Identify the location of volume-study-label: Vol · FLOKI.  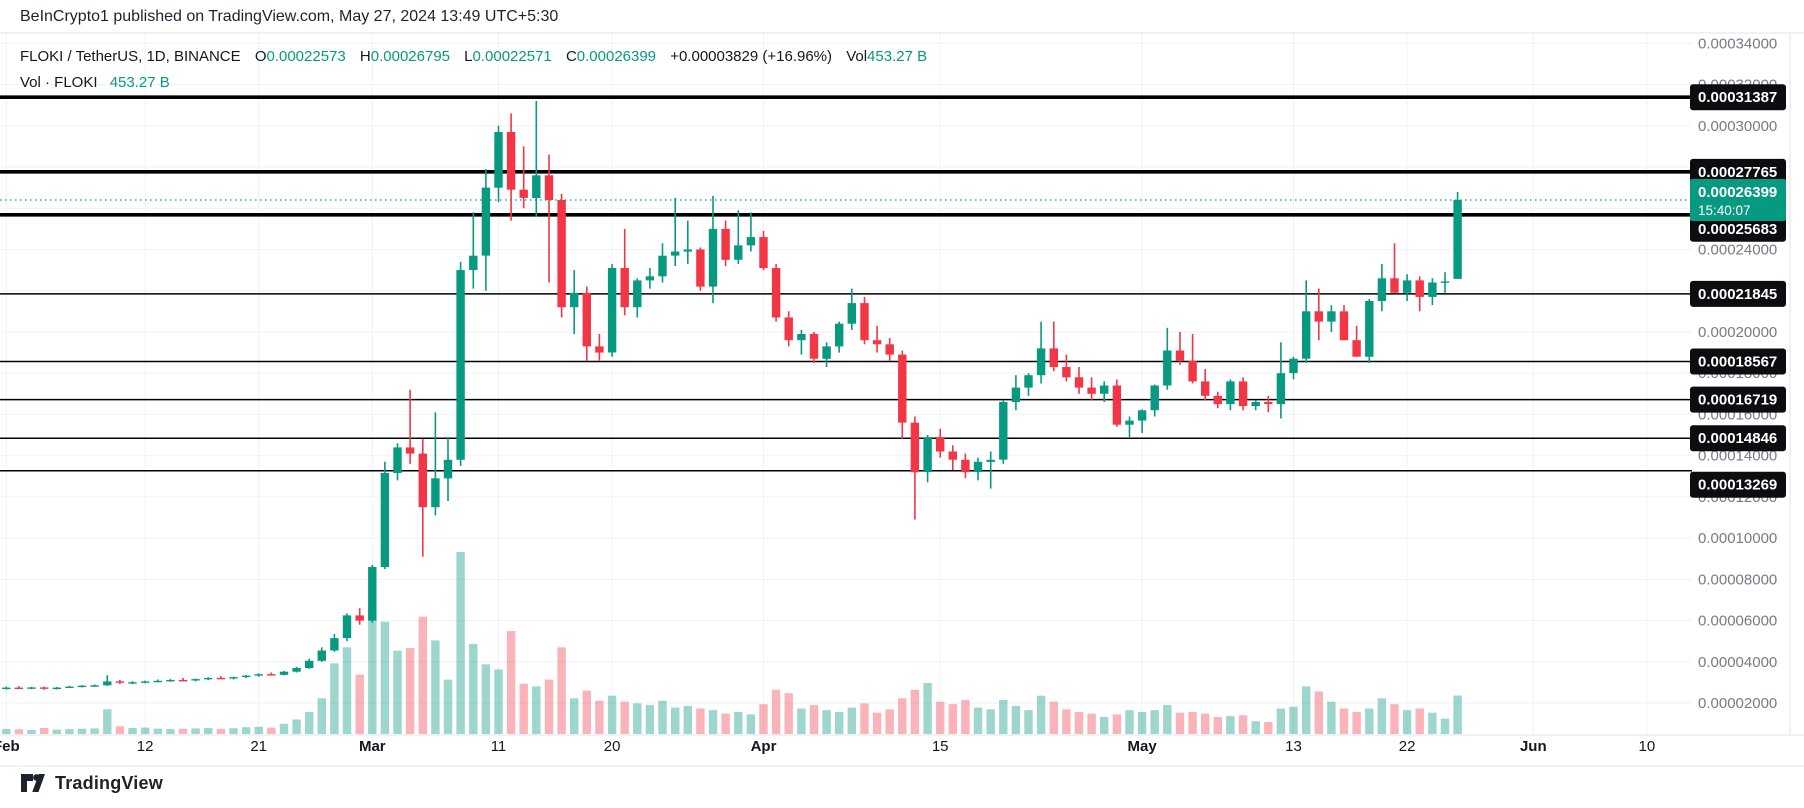
(59, 82).